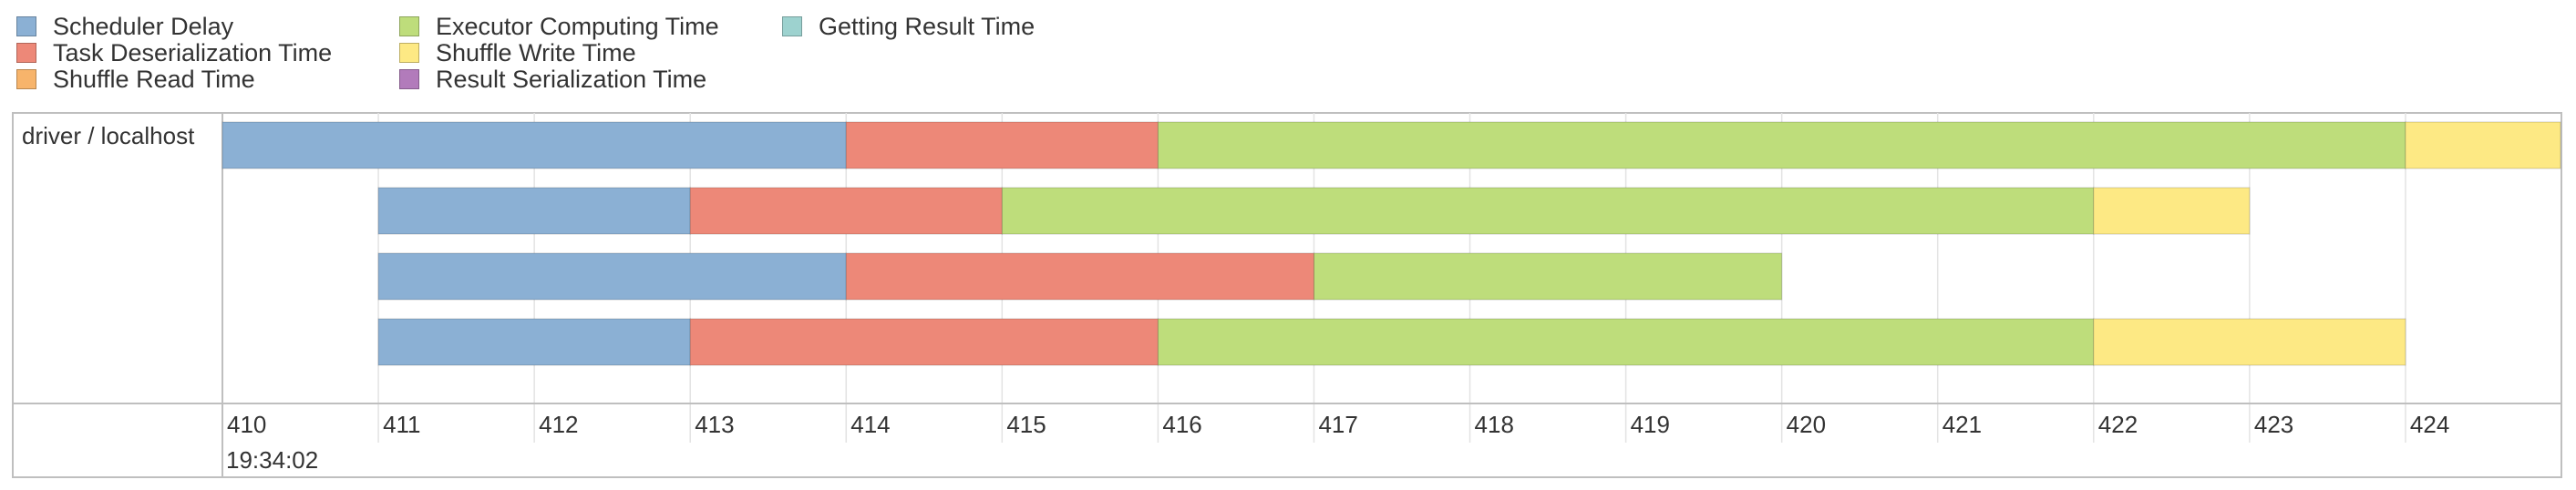 Image resolution: width=2576 pixels, height=490 pixels. What do you see at coordinates (1962, 425) in the screenshot?
I see `axis-tick-label: 421` at bounding box center [1962, 425].